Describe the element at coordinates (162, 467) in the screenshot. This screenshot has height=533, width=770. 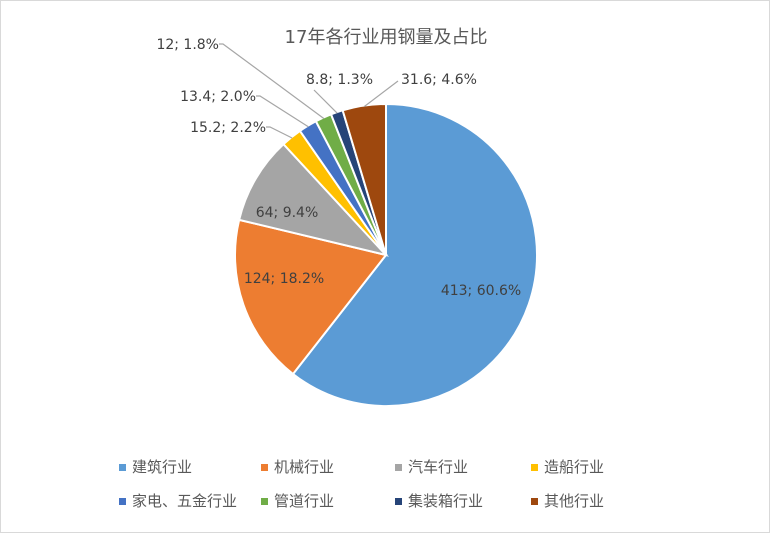
I see `legend-label-1: 建筑行业` at that location.